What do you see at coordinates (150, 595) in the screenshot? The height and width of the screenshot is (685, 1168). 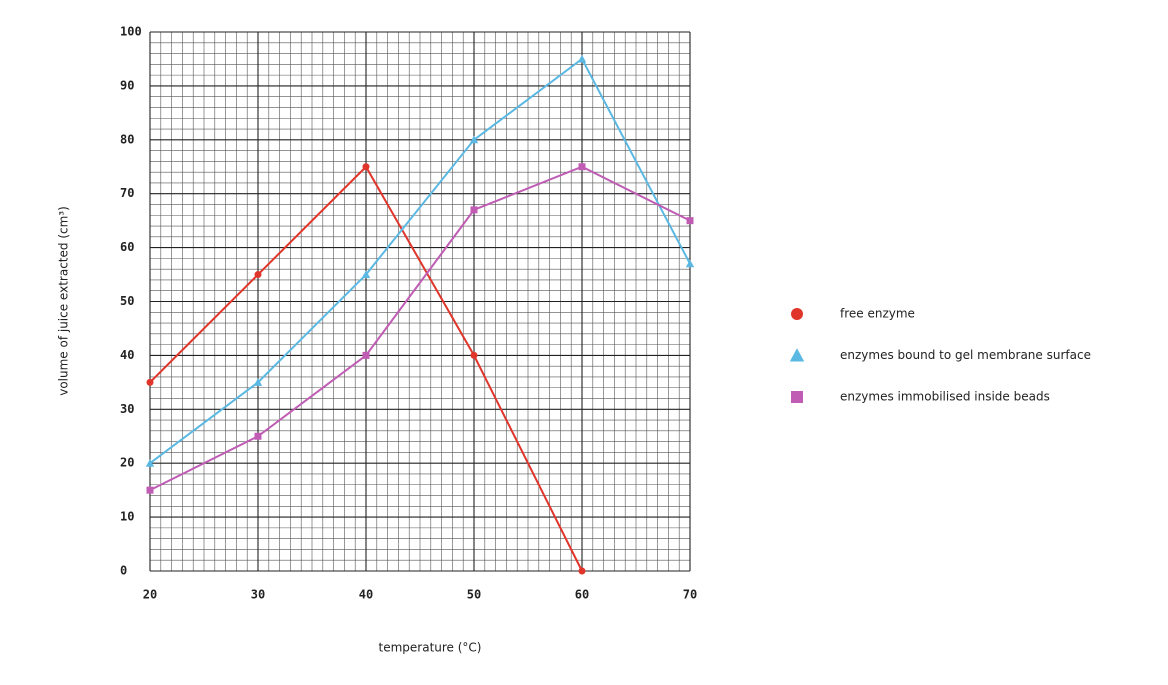 I see `x-tick-label: 20` at bounding box center [150, 595].